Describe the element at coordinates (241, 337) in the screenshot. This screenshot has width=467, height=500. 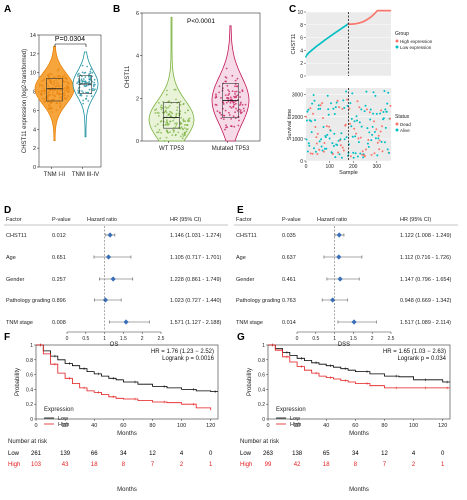
I see `panel-label: G` at that location.